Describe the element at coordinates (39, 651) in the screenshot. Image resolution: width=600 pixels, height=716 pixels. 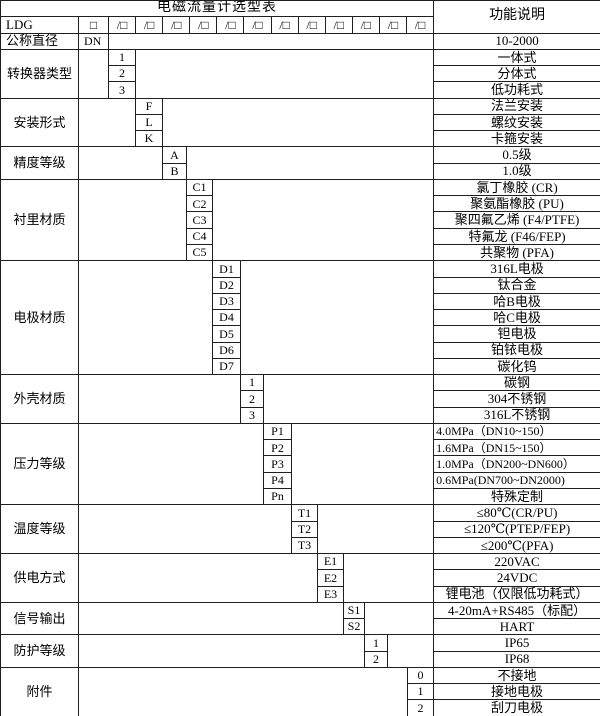
I see `category-label: 防护等级` at that location.